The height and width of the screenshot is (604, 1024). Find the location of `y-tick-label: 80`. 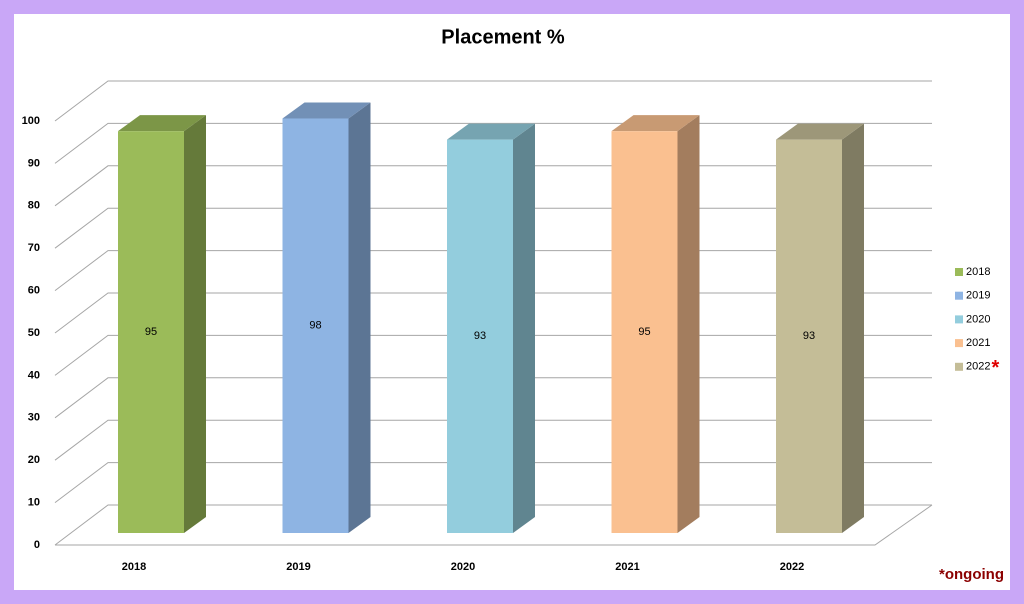

y-tick-label: 80 is located at coordinates (34, 206).